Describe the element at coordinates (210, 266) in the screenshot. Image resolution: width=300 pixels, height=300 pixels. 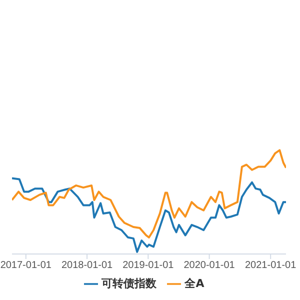
I see `x-tick-label: 2020-01-01` at that location.